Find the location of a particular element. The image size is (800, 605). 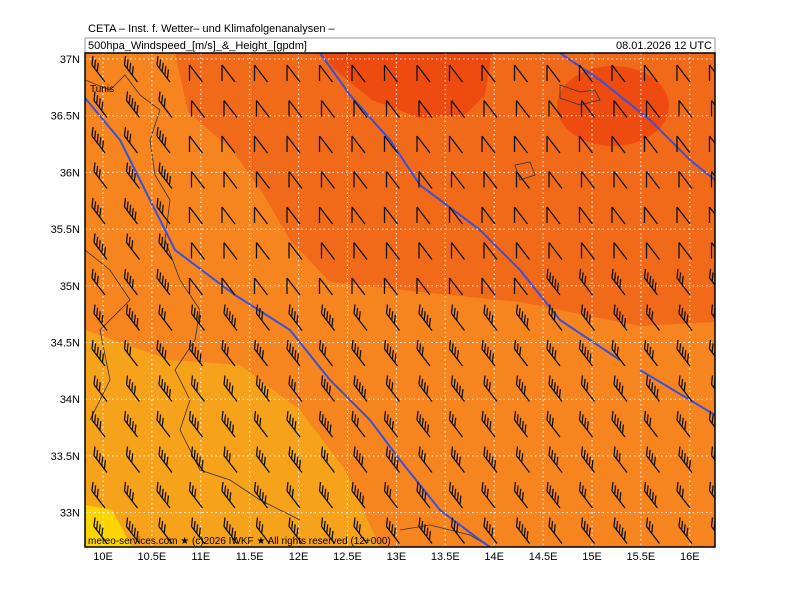

lon-label: 11E is located at coordinates (200, 557).